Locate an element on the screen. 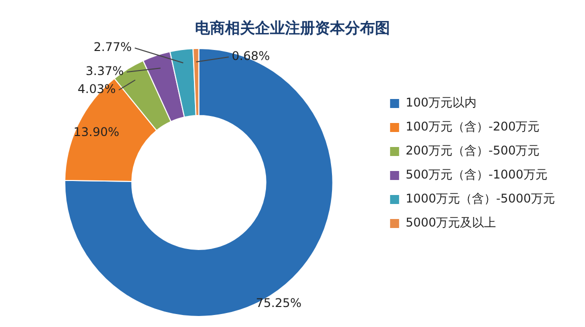 The width and height of the screenshot is (585, 327). legend-label: 500万元（含）-1000万元 is located at coordinates (477, 175).